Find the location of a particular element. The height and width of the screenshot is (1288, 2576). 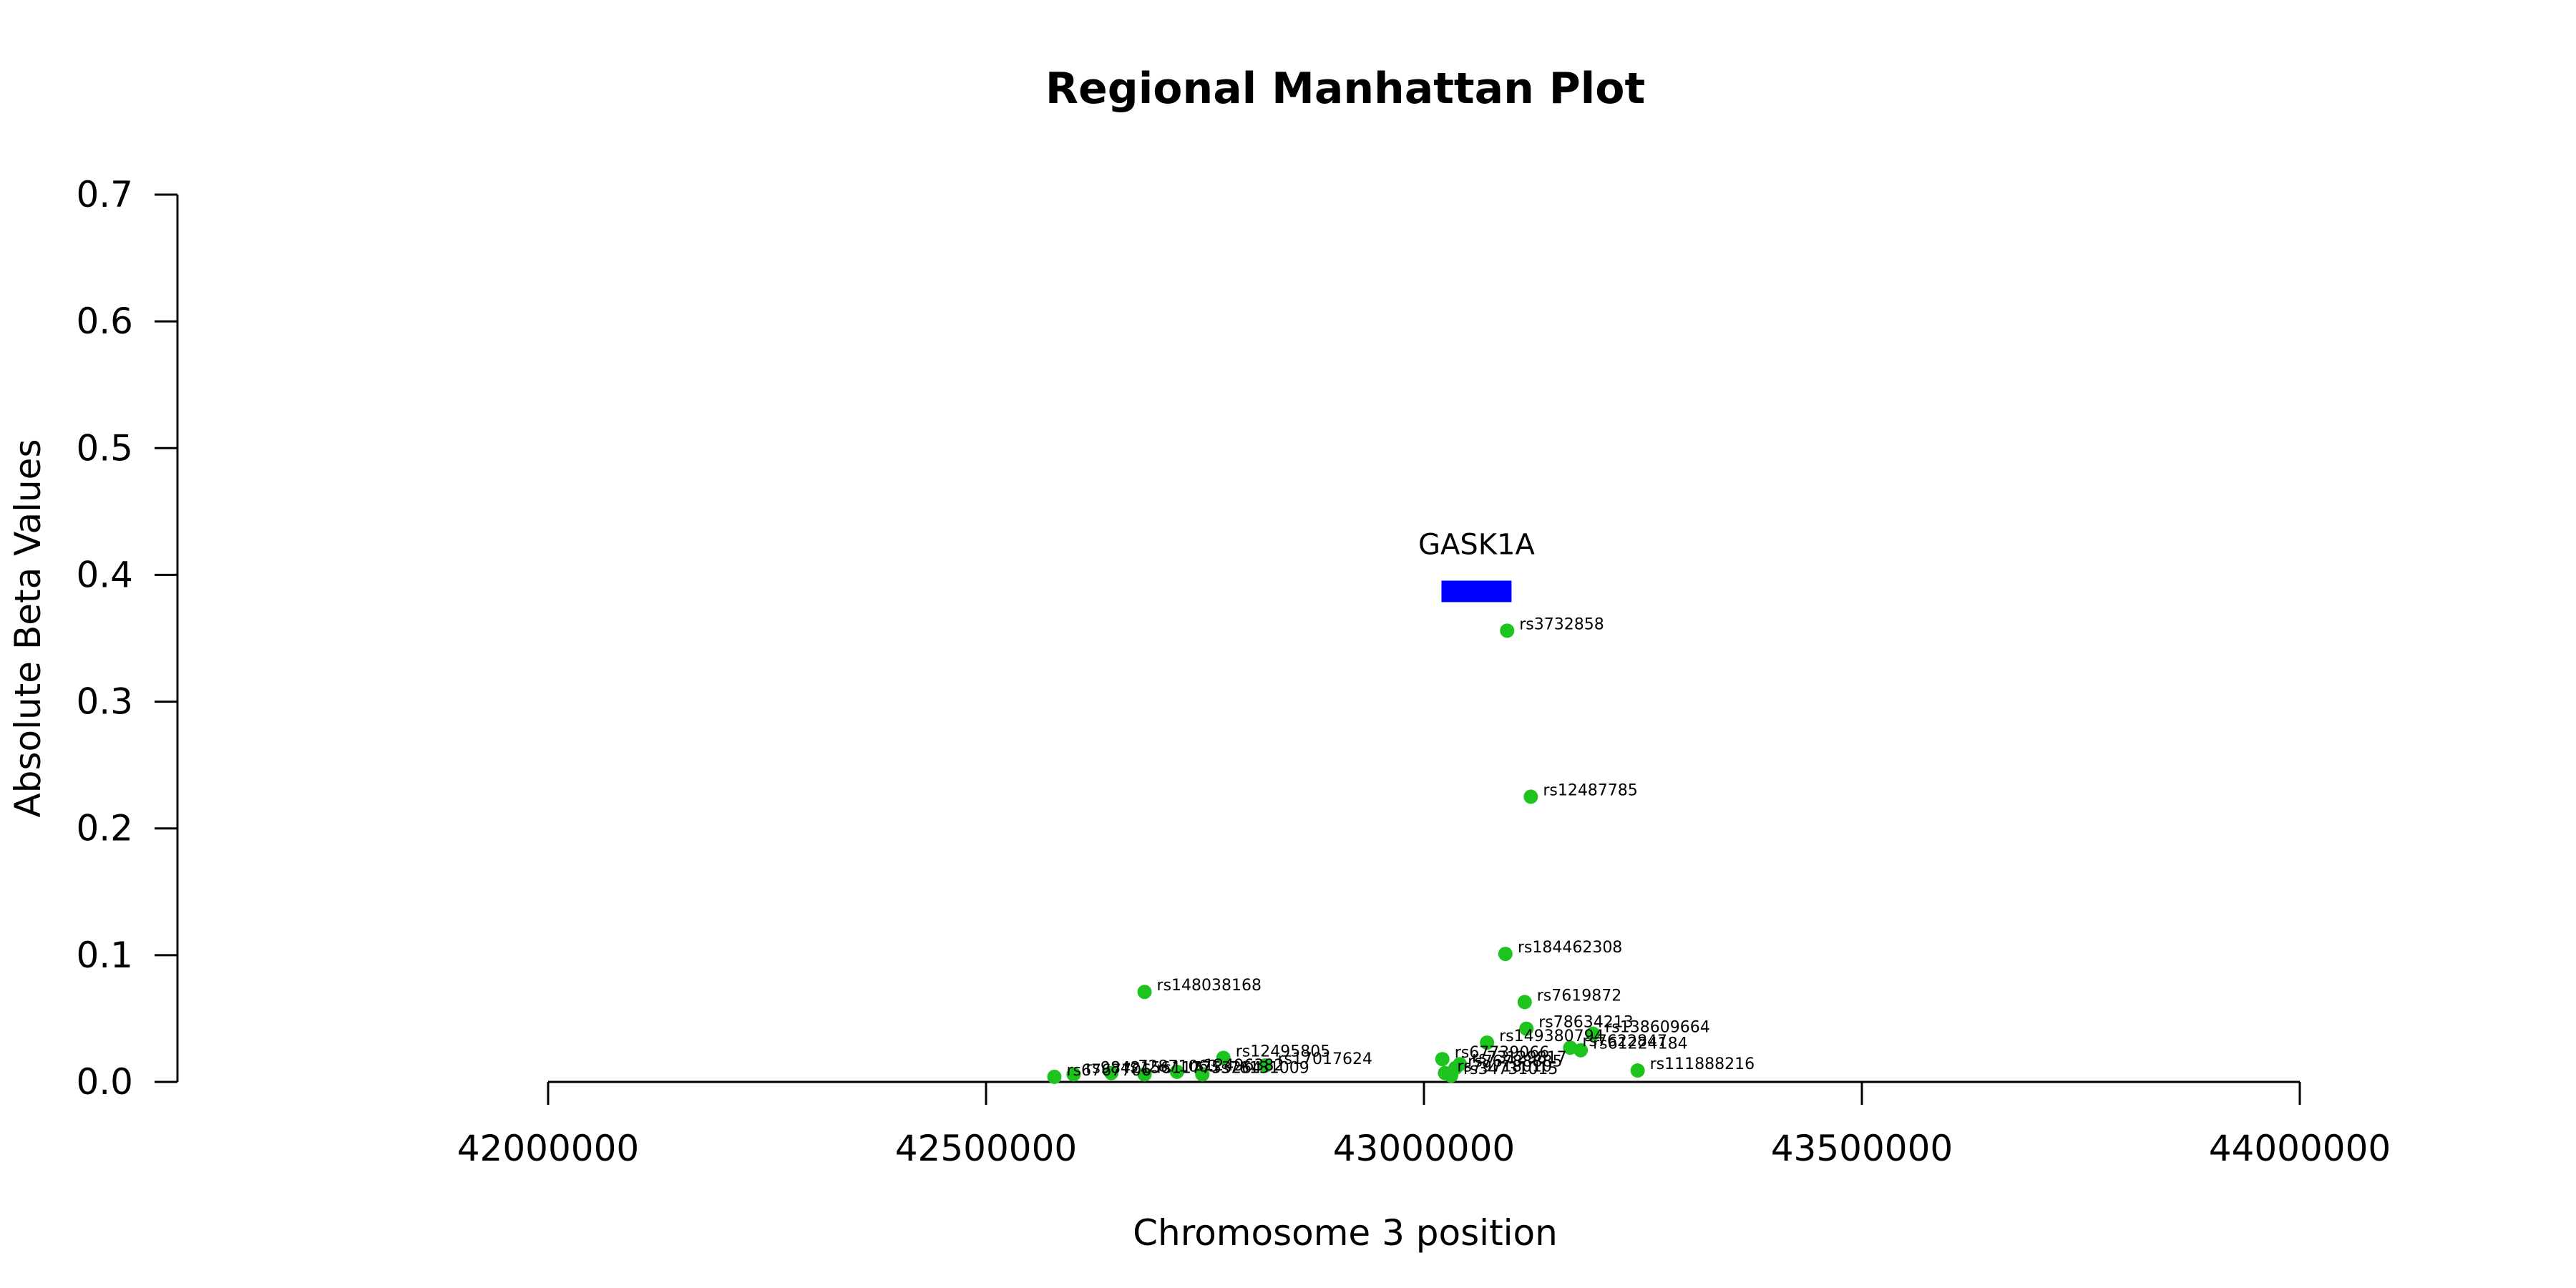

snp-label: rs184462308 is located at coordinates (1570, 948).